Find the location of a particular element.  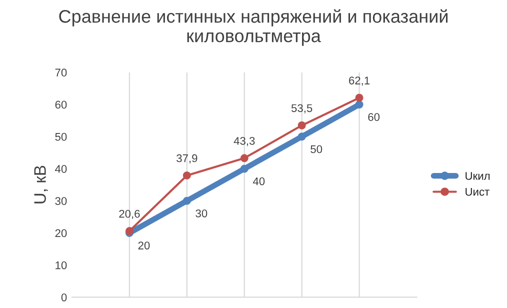

y-tick-label: 60 is located at coordinates (61, 104).